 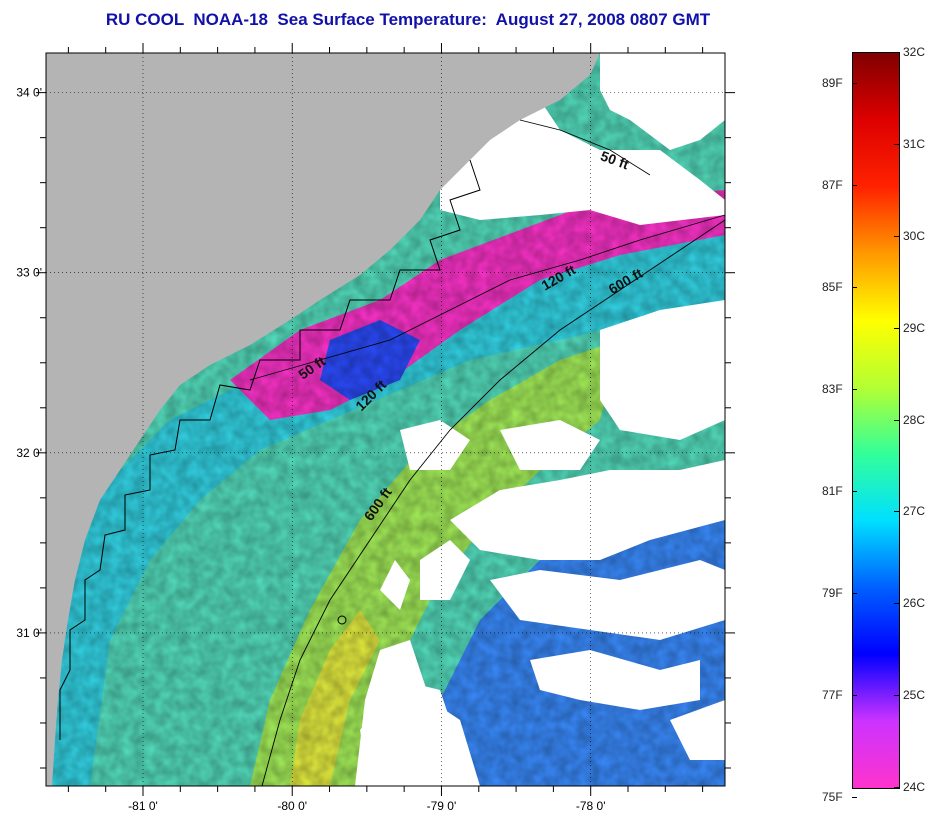 What do you see at coordinates (29, 93) in the screenshot?
I see `lat-tick-label: 34 0'` at bounding box center [29, 93].